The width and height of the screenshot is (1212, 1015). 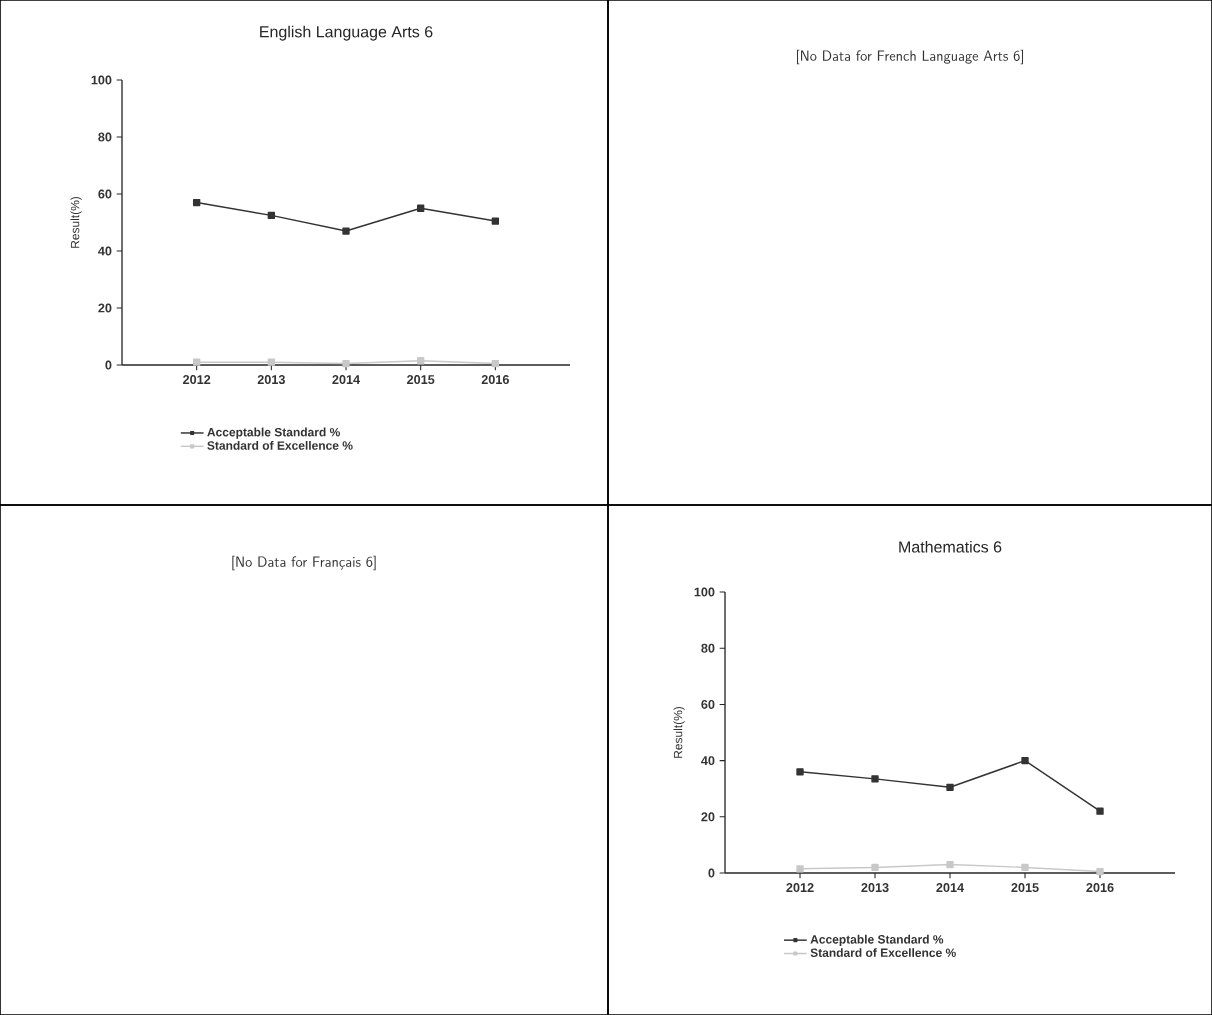 I want to click on chart-title: English Language Arts 6, so click(x=346, y=33).